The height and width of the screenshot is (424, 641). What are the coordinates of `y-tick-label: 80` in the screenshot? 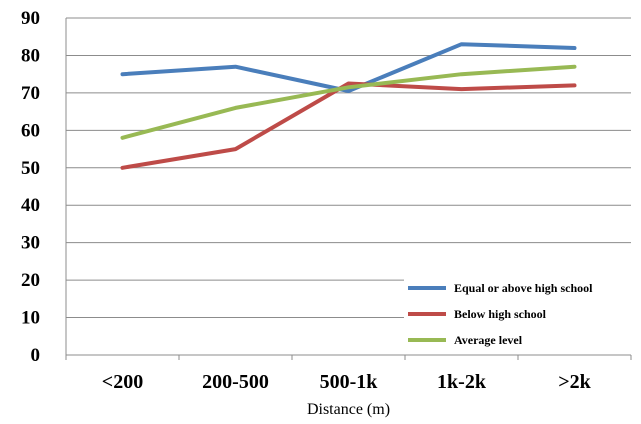 It's located at (30, 55).